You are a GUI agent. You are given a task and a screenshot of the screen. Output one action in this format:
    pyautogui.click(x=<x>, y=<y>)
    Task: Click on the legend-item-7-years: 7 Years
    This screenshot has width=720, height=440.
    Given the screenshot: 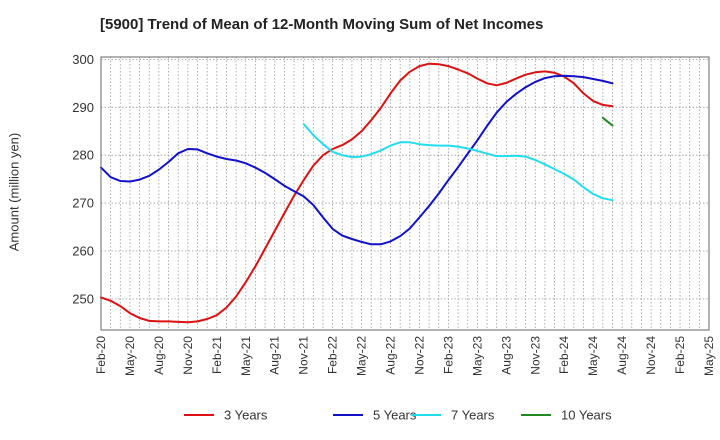 What is the action you would take?
    pyautogui.click(x=453, y=415)
    